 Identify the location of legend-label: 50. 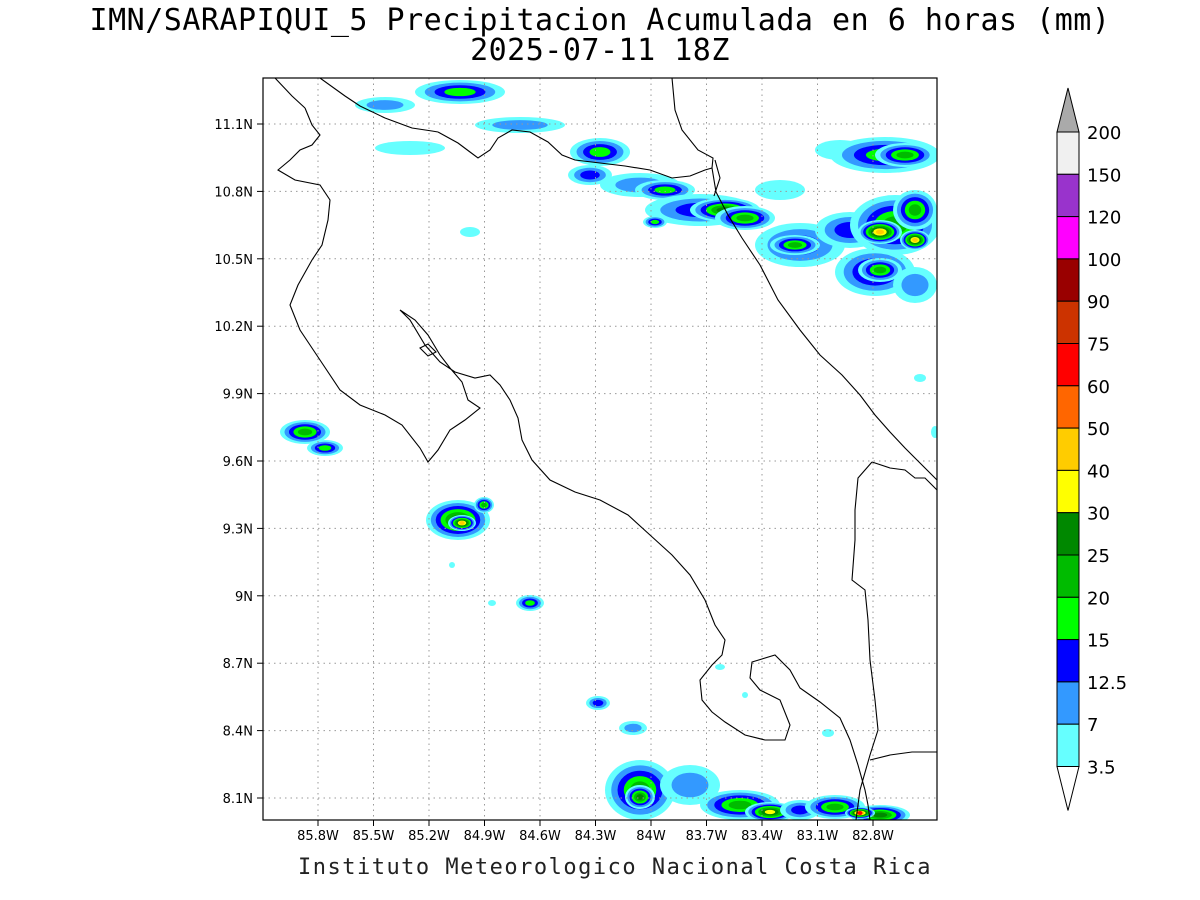
(1098, 429).